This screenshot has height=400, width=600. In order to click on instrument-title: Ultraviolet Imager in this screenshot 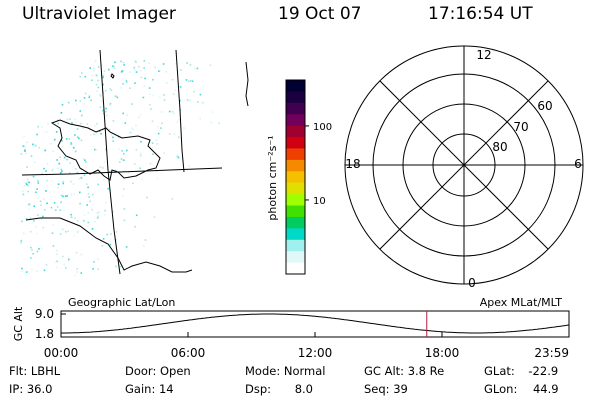, I will do `click(99, 14)`.